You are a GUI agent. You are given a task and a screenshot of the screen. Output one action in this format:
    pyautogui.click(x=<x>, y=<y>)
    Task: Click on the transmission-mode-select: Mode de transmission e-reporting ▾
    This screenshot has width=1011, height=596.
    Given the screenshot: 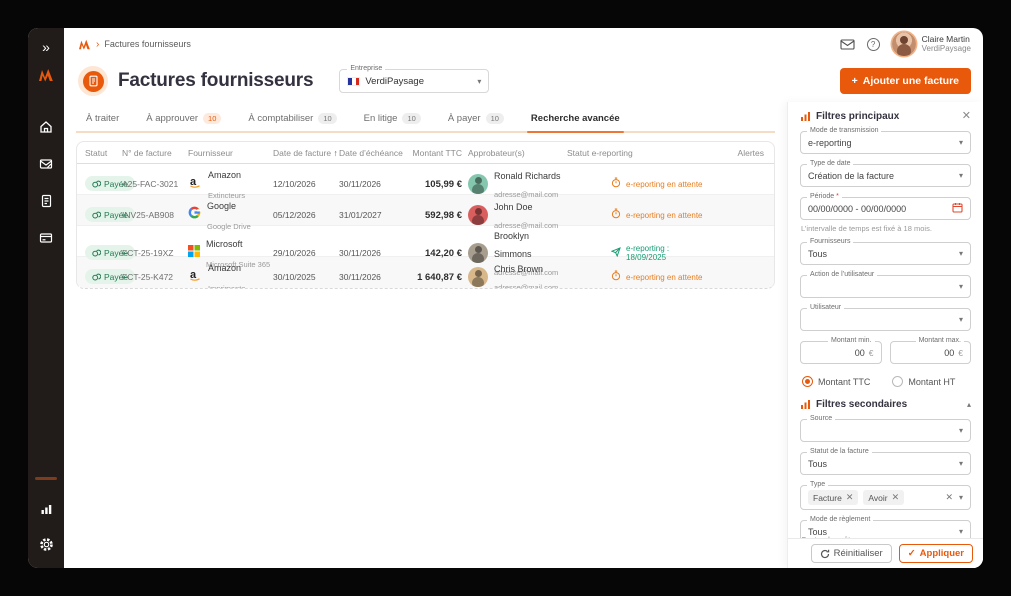 What is the action you would take?
    pyautogui.click(x=885, y=140)
    